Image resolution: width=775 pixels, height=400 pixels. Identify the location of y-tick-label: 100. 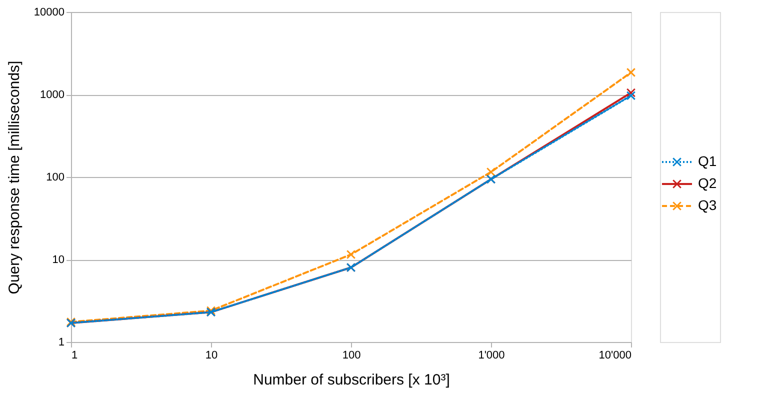
(55, 178).